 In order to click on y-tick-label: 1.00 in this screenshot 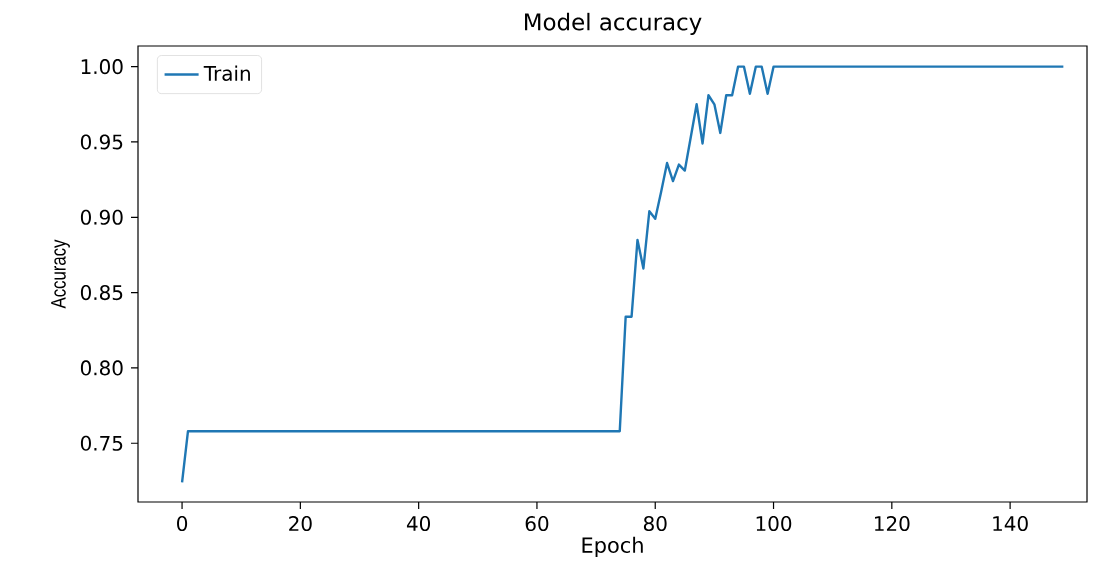, I will do `click(102, 67)`.